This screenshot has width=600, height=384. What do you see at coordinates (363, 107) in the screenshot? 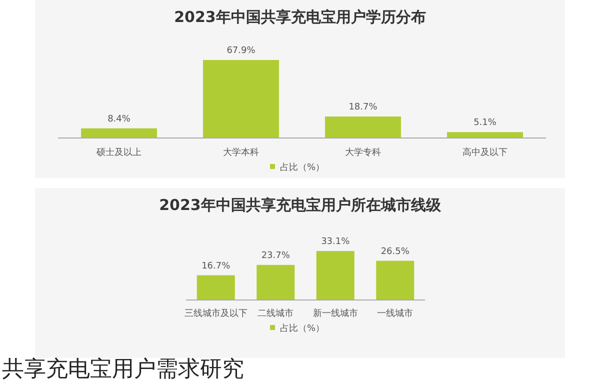
I see `data-label: 18.7%` at bounding box center [363, 107].